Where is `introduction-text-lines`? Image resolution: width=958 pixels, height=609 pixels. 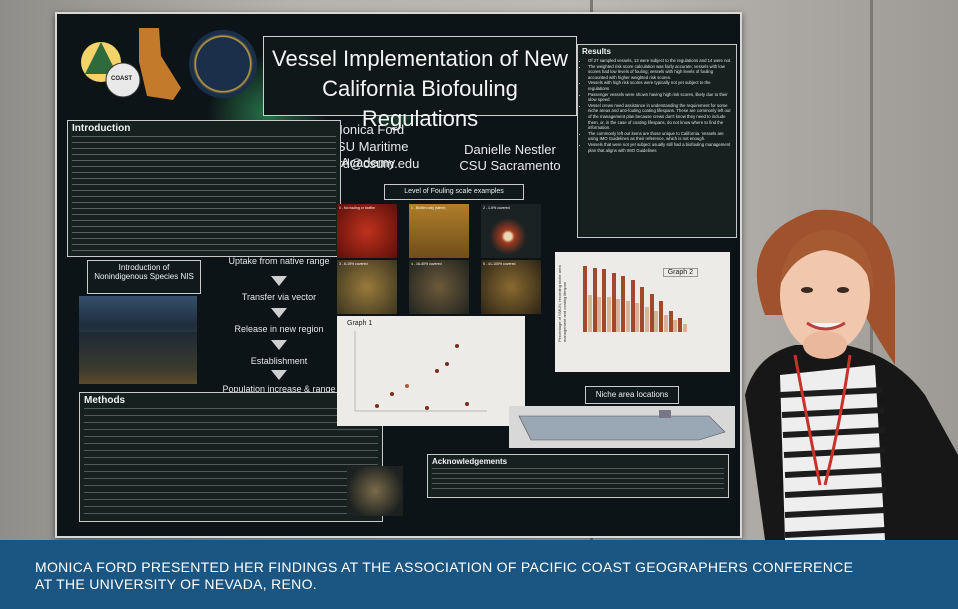
introduction-text-lines is located at coordinates (204, 196).